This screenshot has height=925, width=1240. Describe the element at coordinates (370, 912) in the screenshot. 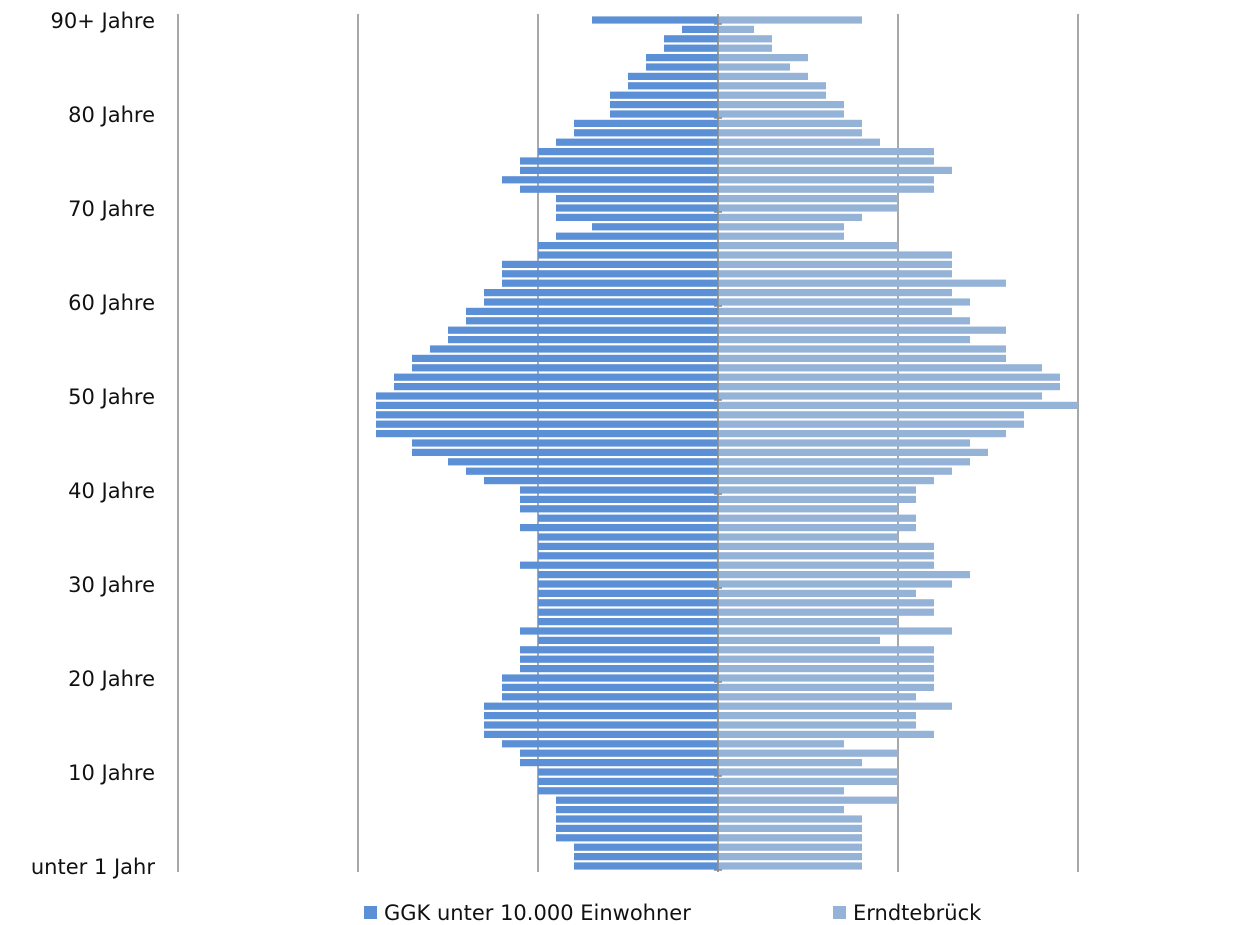

I see `legend-swatch` at that location.